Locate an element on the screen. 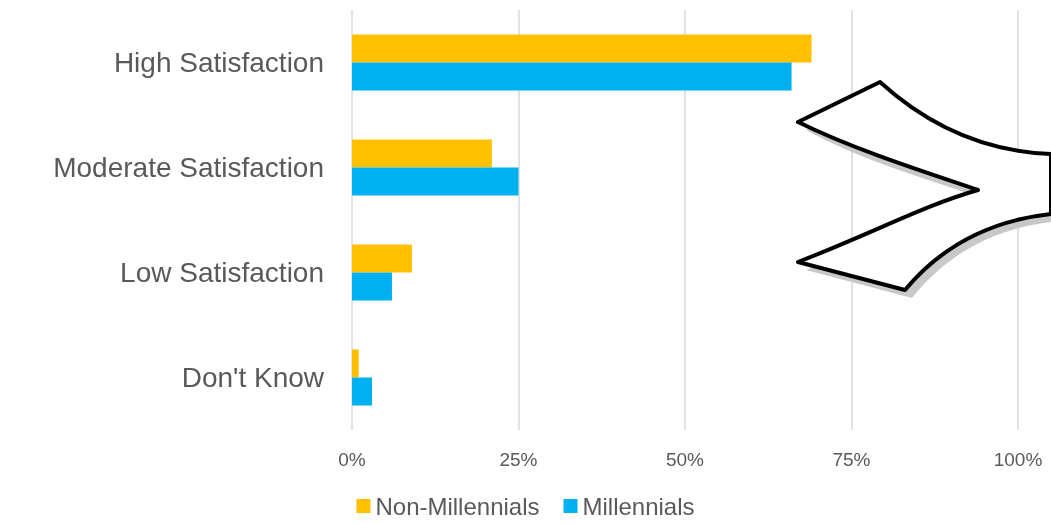 The height and width of the screenshot is (523, 1051). x-tick-label: 75% is located at coordinates (851, 459).